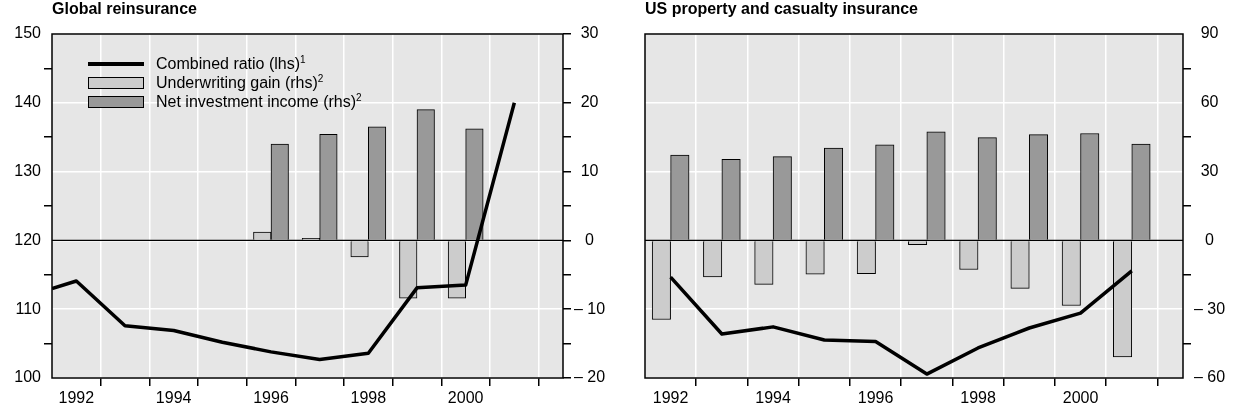  What do you see at coordinates (1209, 102) in the screenshot?
I see `y2-tick-label: 60` at bounding box center [1209, 102].